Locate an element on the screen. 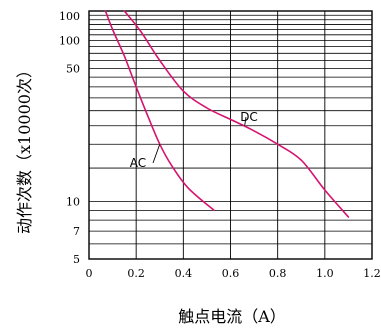  series-labels: AC DC is located at coordinates (194, 140).